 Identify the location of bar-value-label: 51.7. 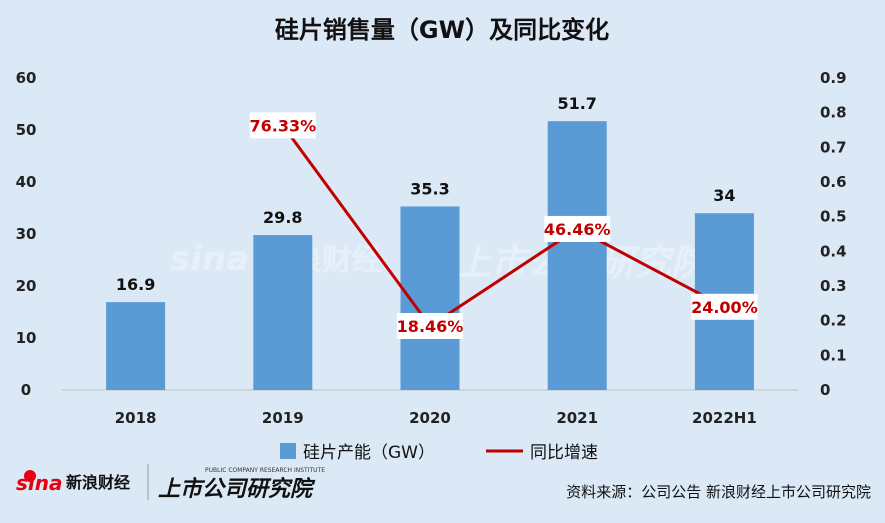
(576, 103).